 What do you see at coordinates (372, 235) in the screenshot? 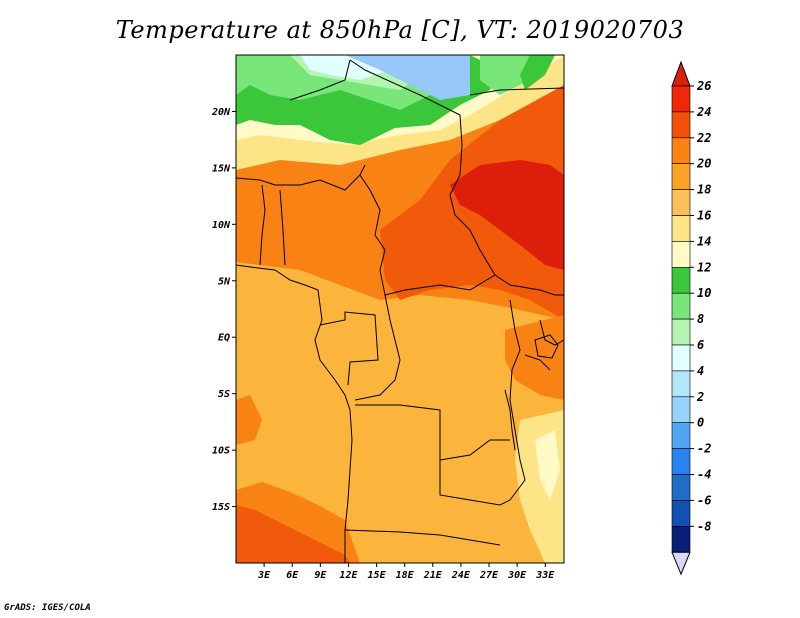
I see `border-niger-chad` at bounding box center [372, 235].